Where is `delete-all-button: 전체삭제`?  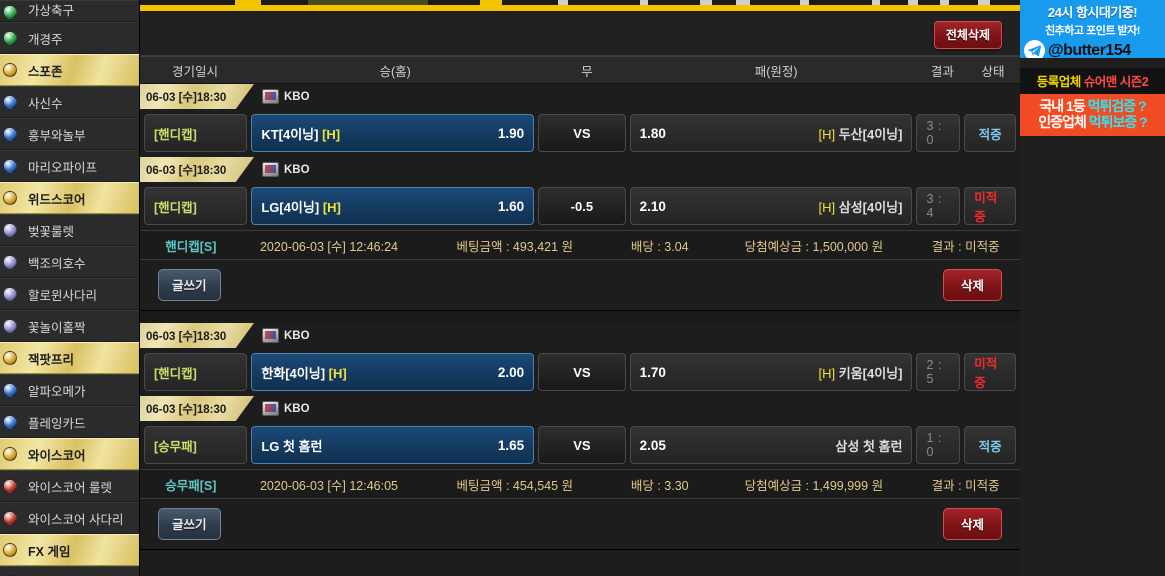 delete-all-button: 전체삭제 is located at coordinates (967, 35).